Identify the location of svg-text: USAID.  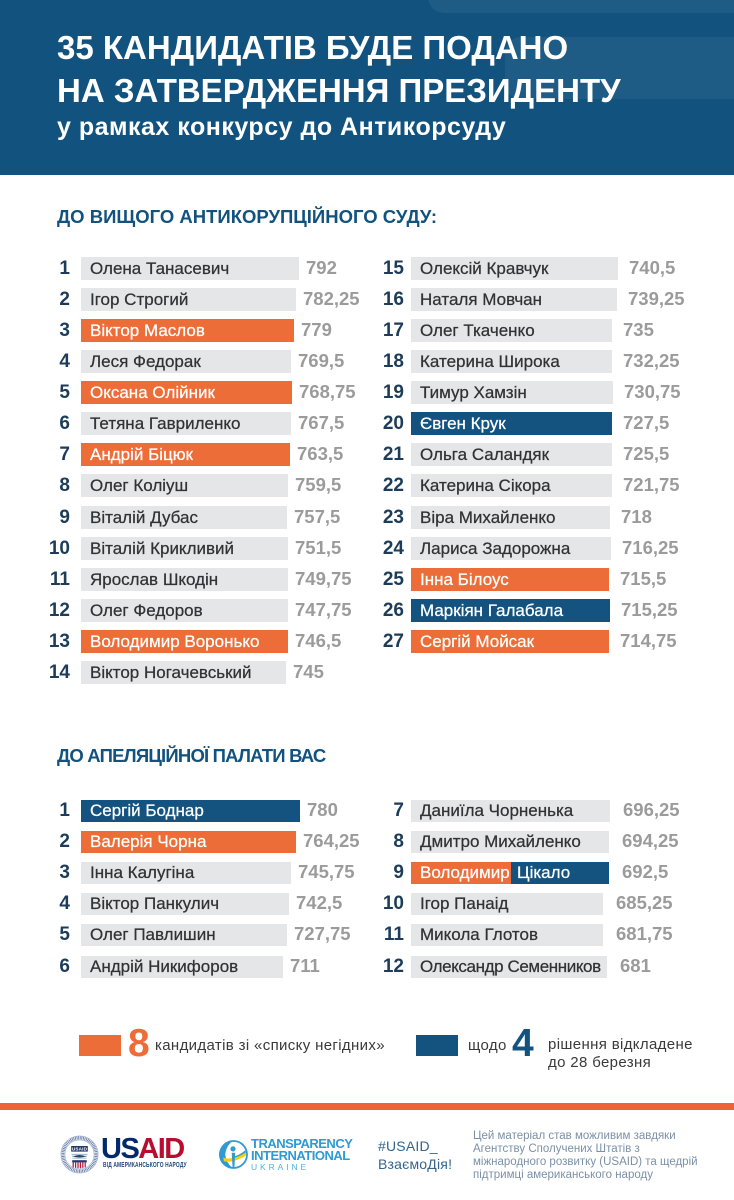
(80, 1149).